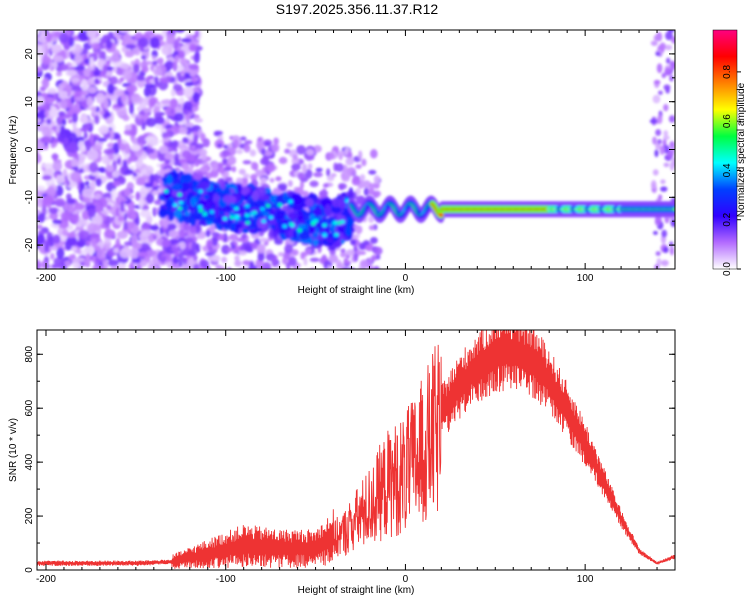 The height and width of the screenshot is (600, 750). What do you see at coordinates (29, 353) in the screenshot?
I see `snr-y-tick-label: 800` at bounding box center [29, 353].